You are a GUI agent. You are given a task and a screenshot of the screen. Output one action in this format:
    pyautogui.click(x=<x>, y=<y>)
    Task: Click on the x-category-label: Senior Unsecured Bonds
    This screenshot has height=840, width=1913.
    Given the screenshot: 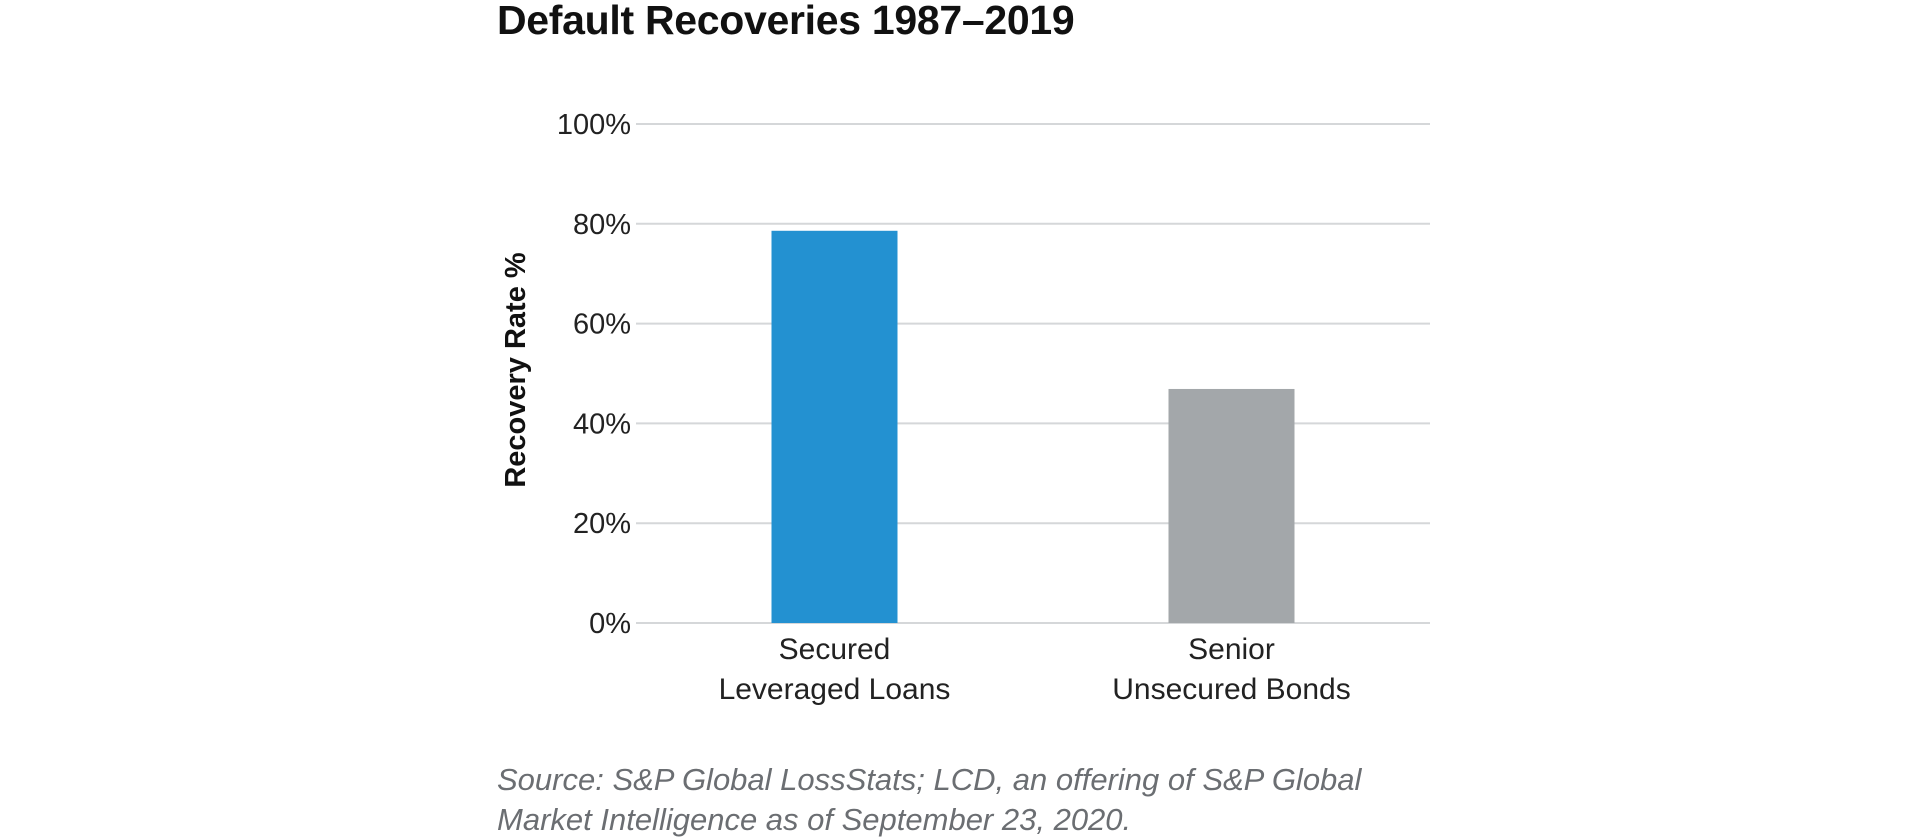 What is the action you would take?
    pyautogui.click(x=1231, y=669)
    